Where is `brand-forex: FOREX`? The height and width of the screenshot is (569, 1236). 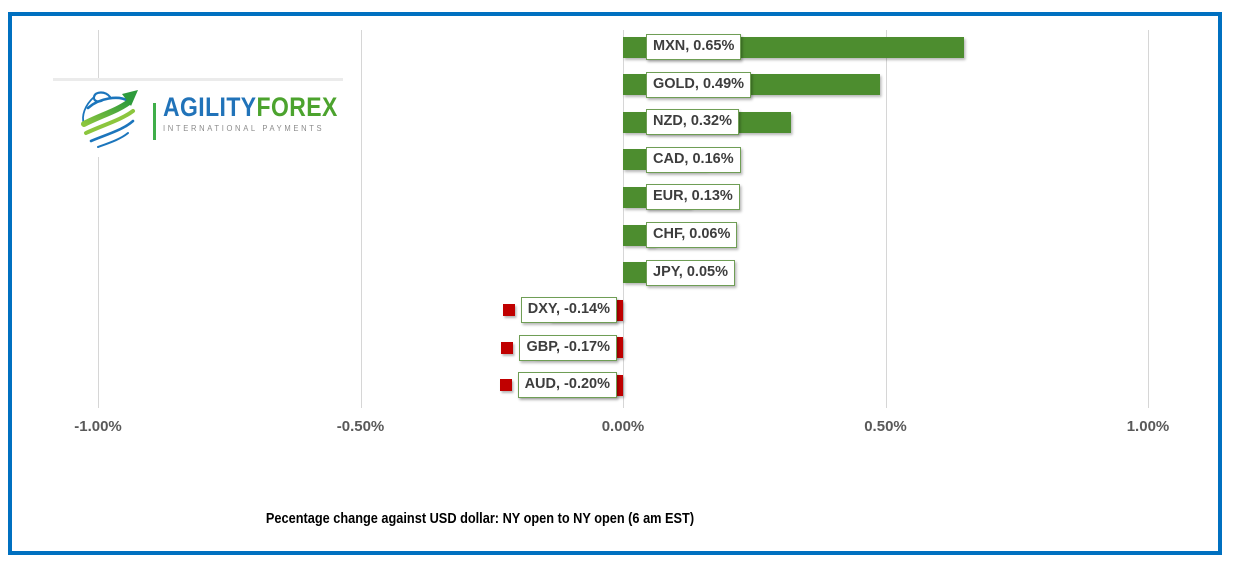 brand-forex: FOREX is located at coordinates (297, 107).